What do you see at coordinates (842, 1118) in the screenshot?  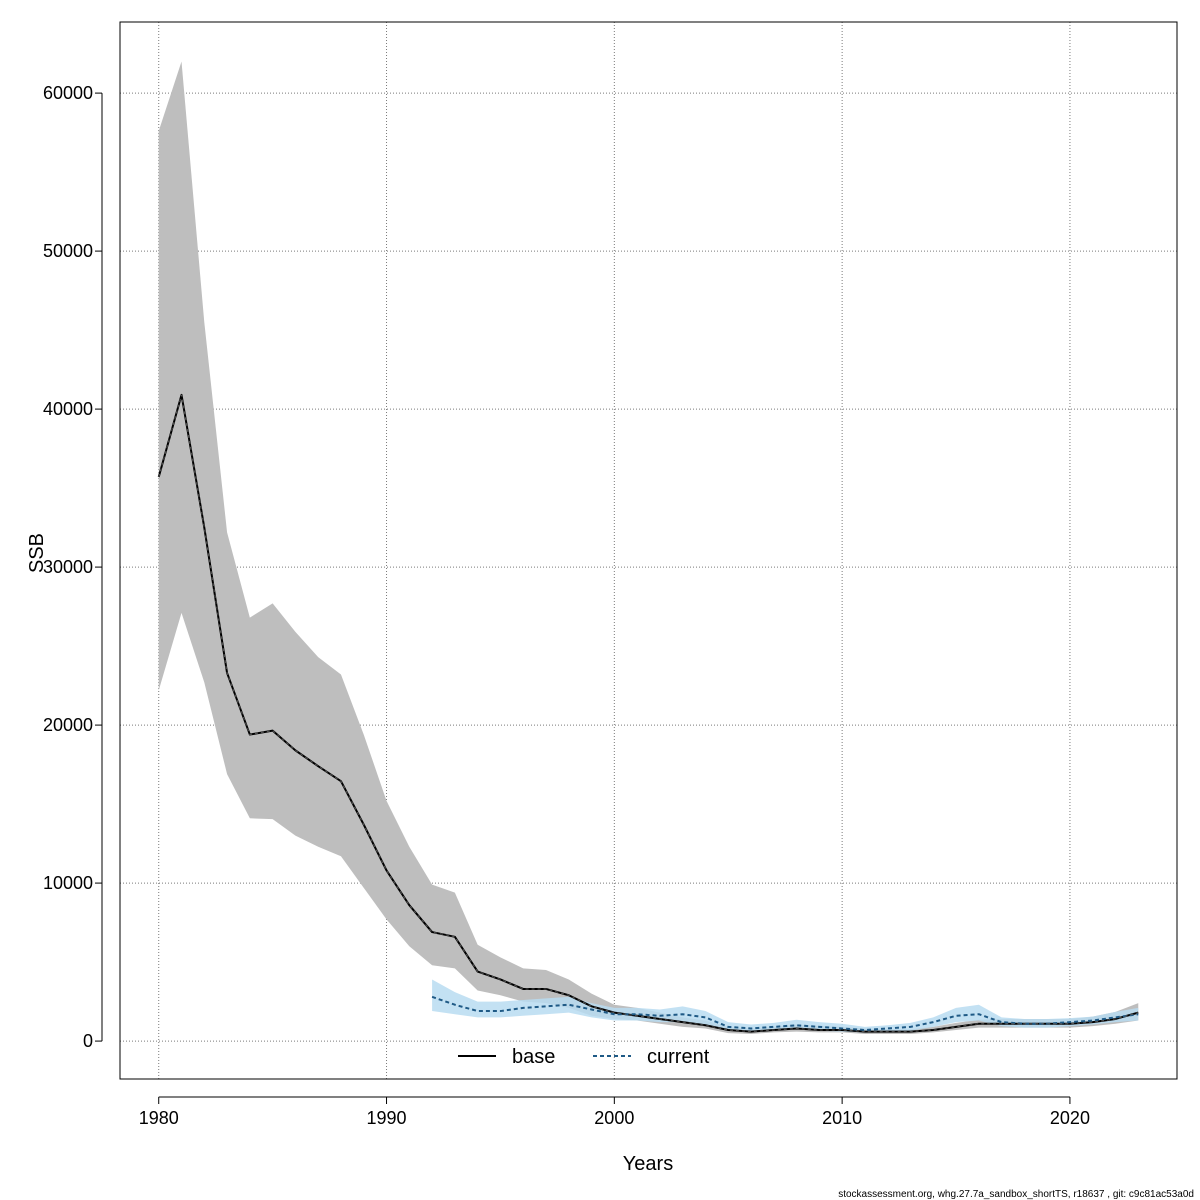 I see `x-tick-label: 2010` at bounding box center [842, 1118].